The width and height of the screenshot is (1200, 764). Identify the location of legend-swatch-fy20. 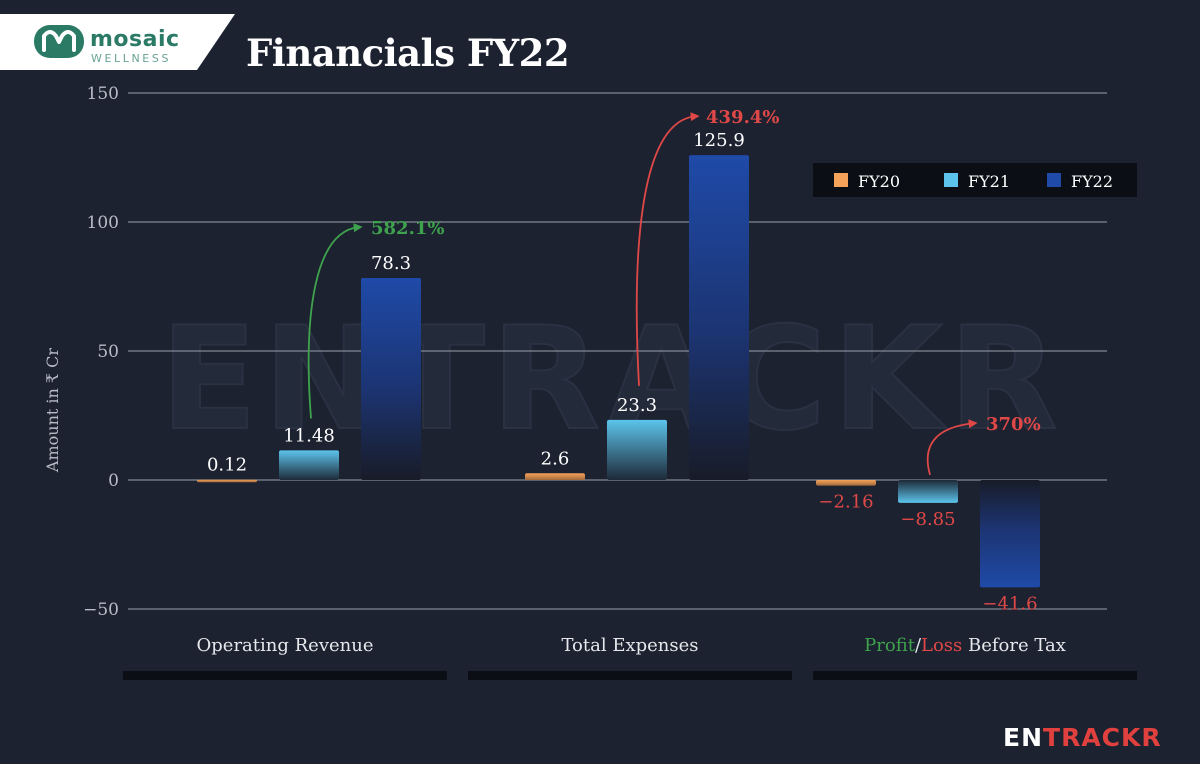
(841, 180).